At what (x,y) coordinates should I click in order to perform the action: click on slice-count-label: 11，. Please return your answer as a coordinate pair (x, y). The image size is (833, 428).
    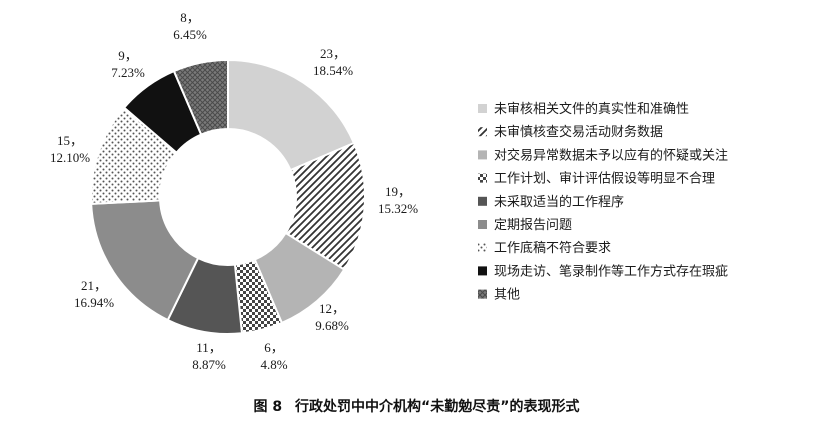
    Looking at the image, I should click on (209, 347).